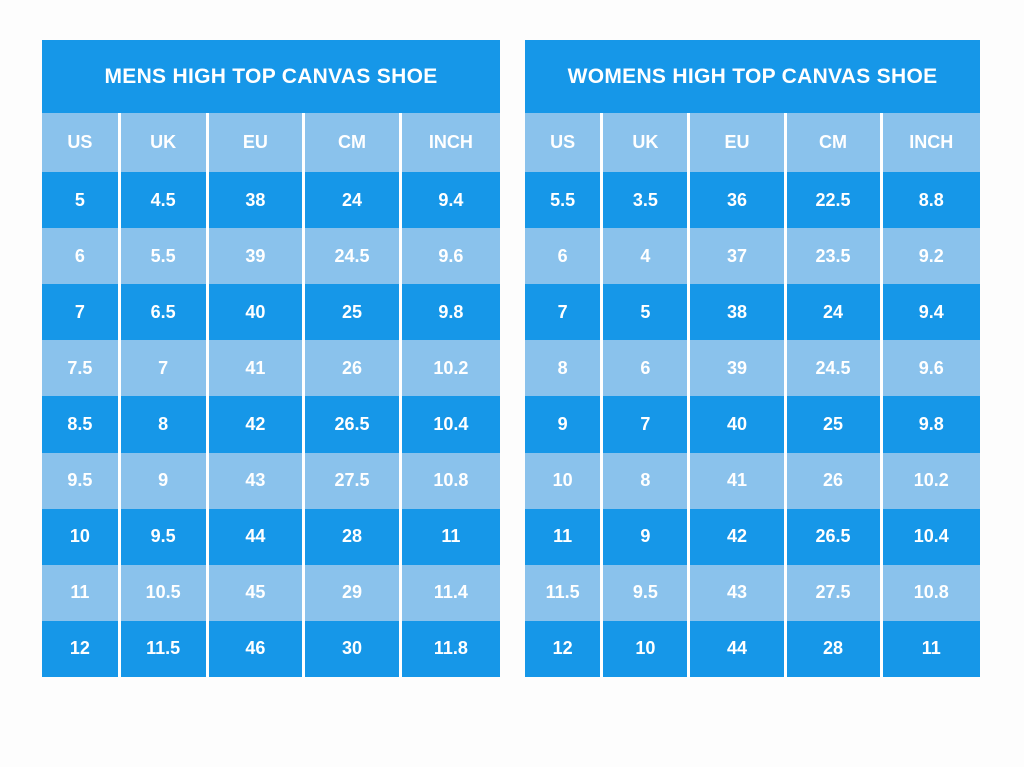 Image resolution: width=1024 pixels, height=767 pixels. I want to click on table-row: 11.5 9.5 43 27.5 10.8, so click(752, 592).